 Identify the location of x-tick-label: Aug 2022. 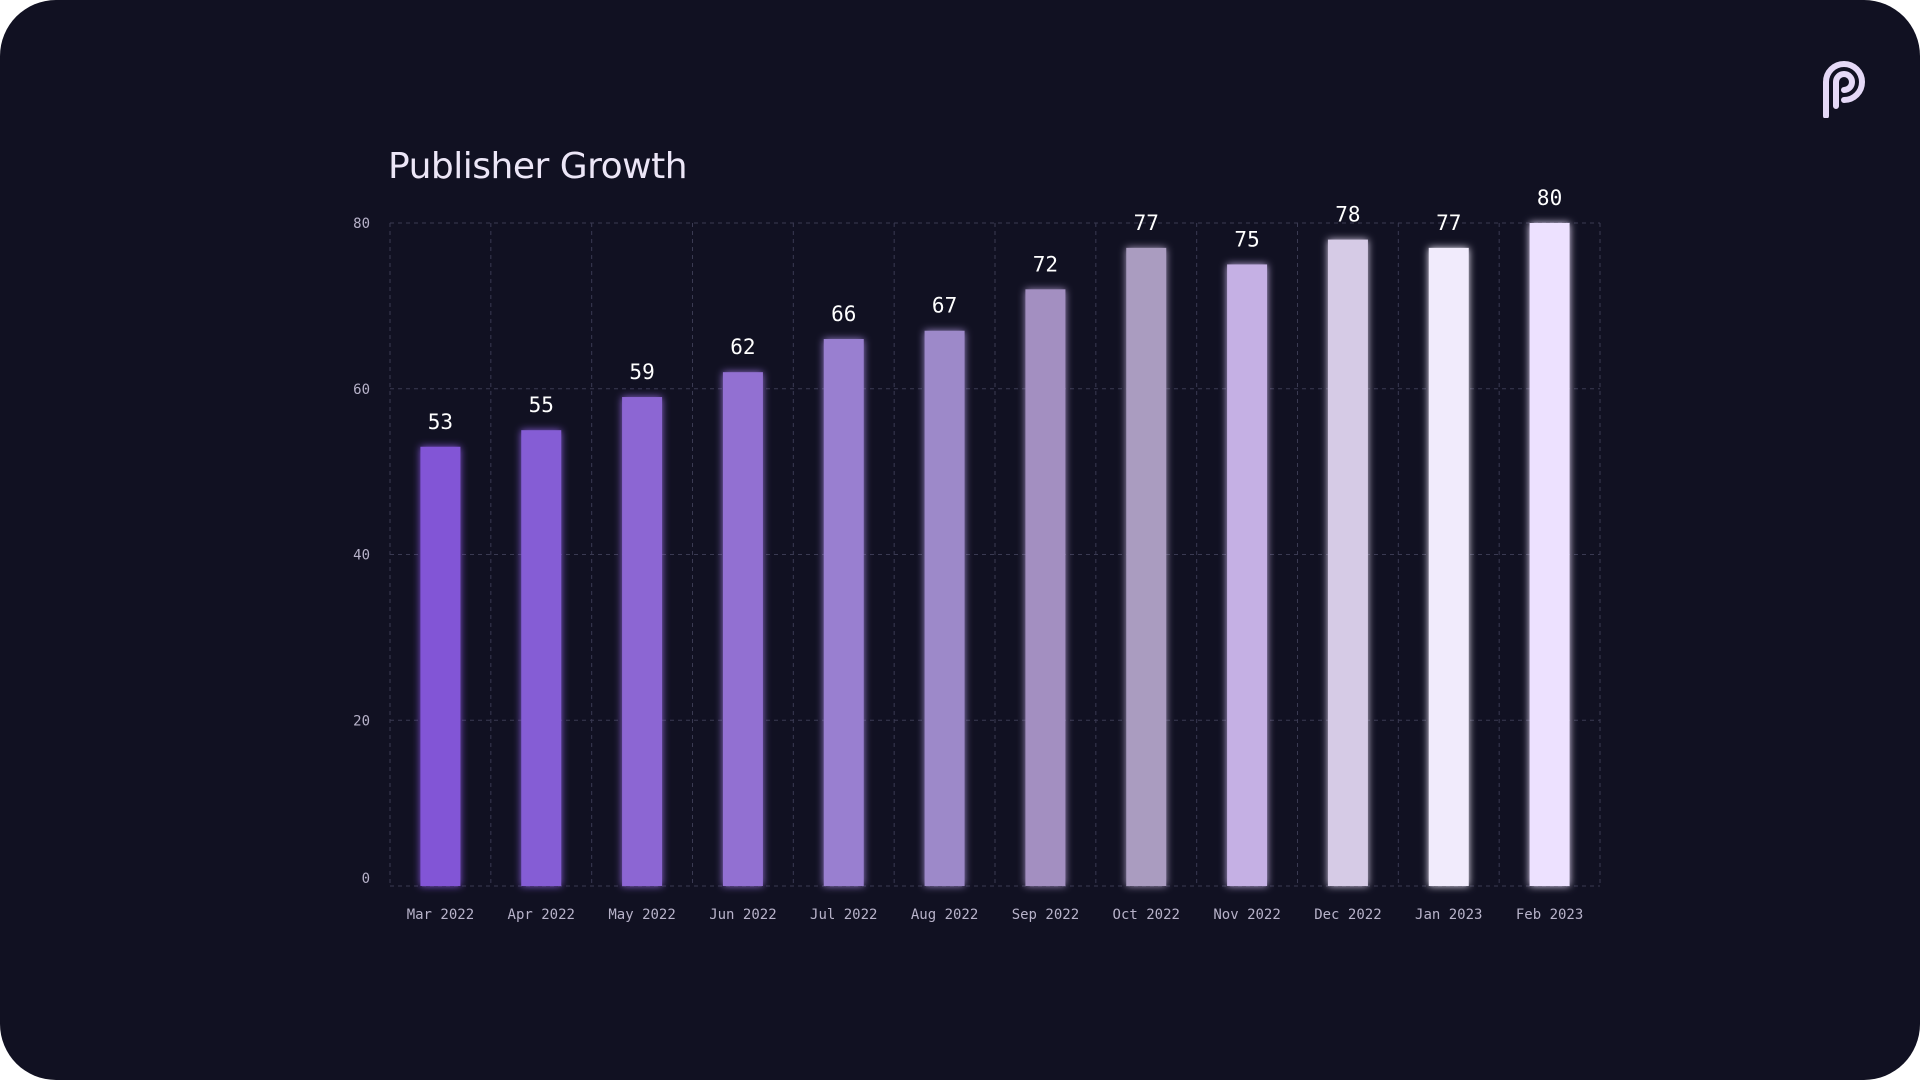
(944, 915).